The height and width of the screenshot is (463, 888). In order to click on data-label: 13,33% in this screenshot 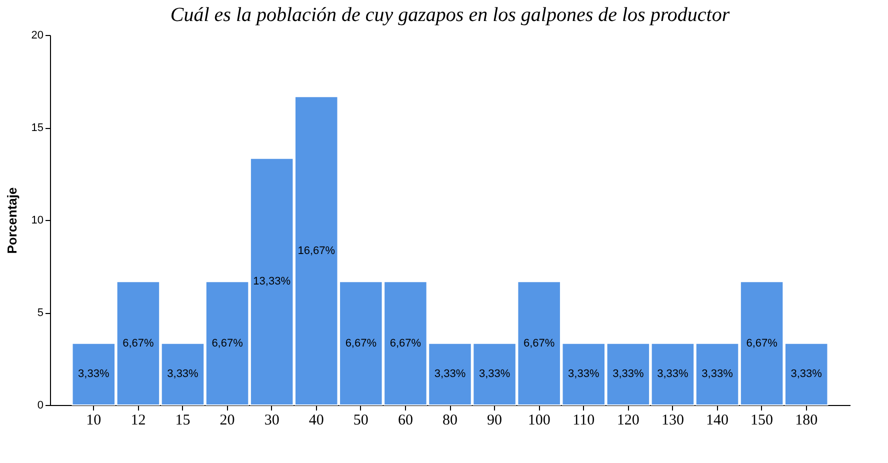, I will do `click(272, 282)`.